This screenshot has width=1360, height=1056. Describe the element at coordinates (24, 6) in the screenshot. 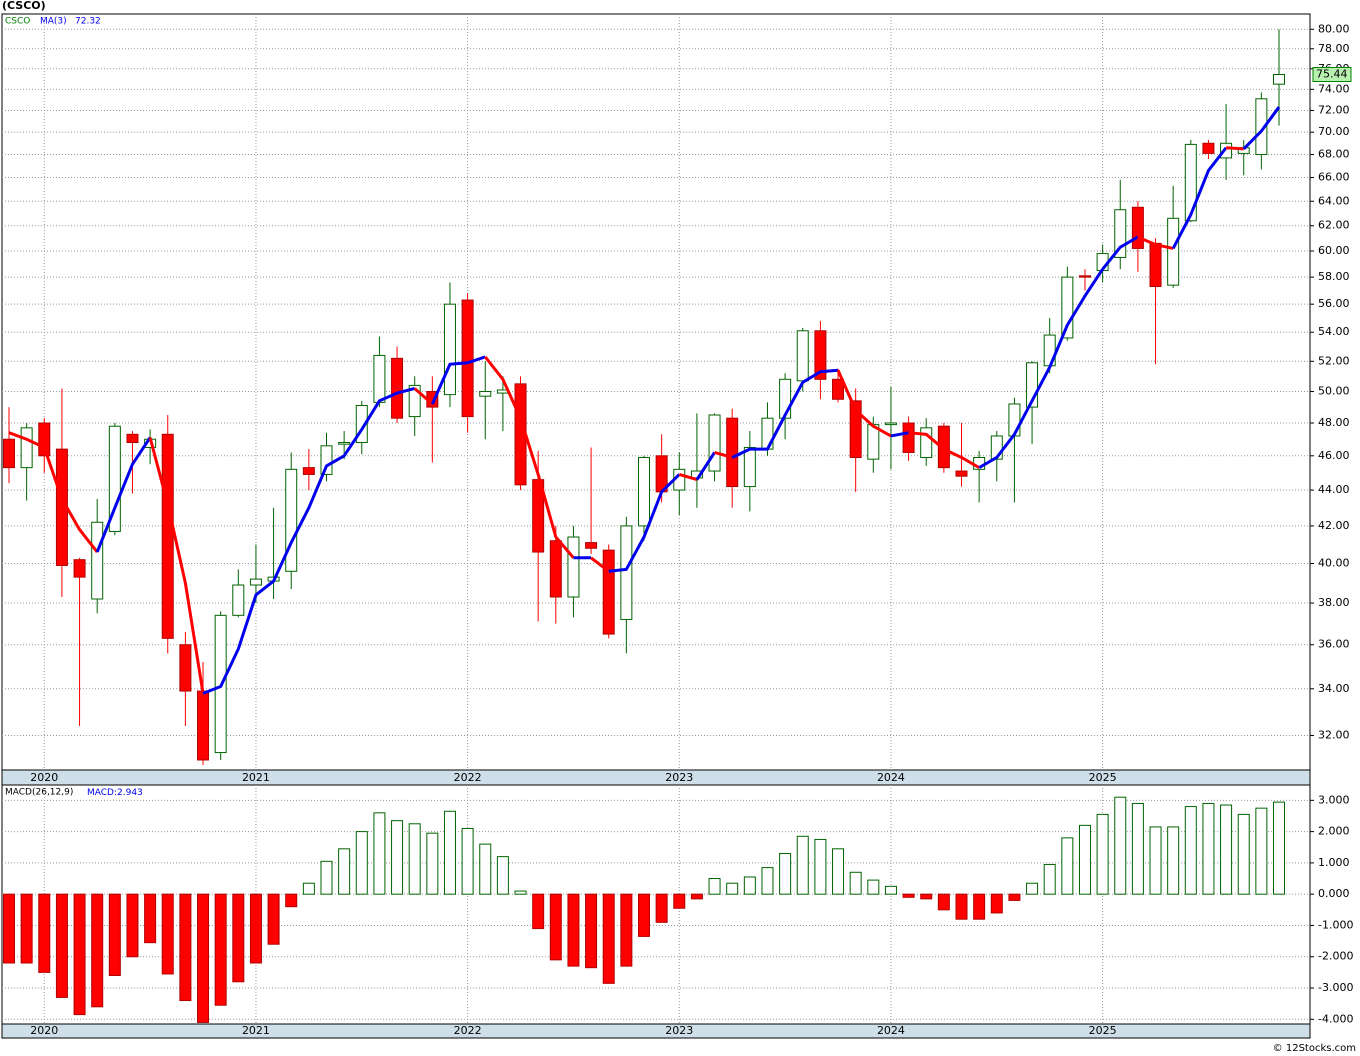

I see `chart-title: (CSCO)` at that location.